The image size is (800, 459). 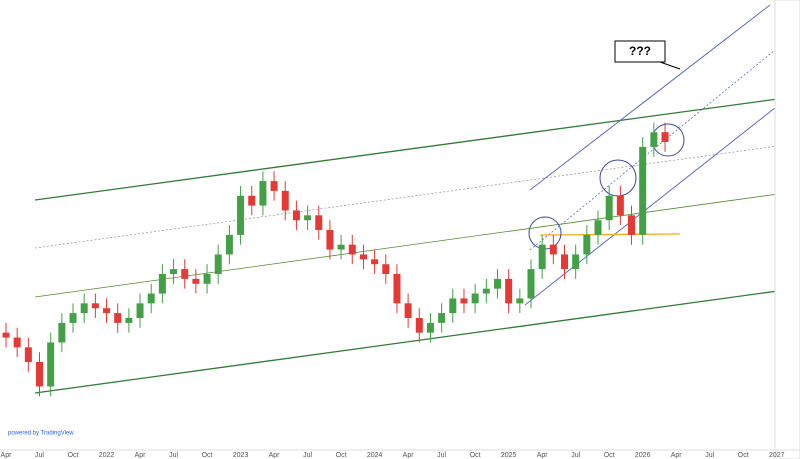 I want to click on x-tick-label: 2024, so click(x=375, y=455).